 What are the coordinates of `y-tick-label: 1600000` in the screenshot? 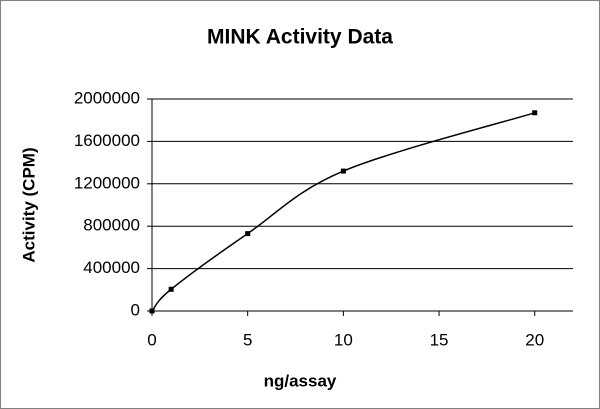 It's located at (107, 140).